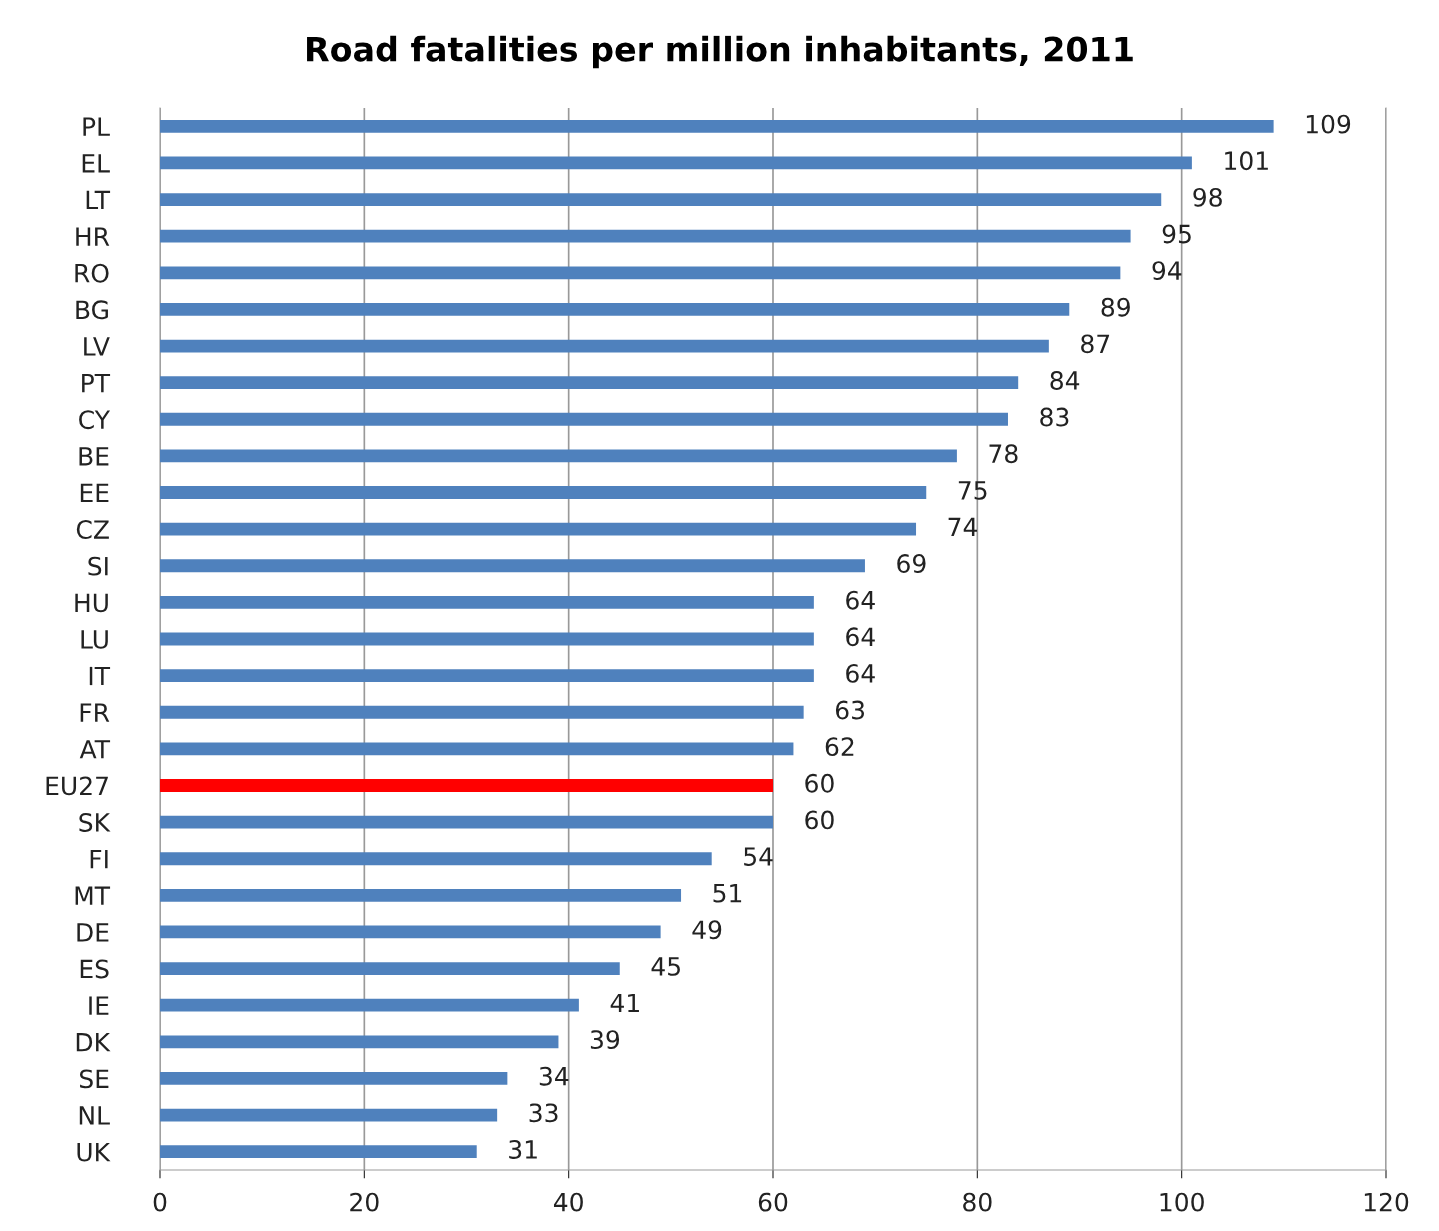  I want to click on y-tick-label: PL, so click(96, 126).